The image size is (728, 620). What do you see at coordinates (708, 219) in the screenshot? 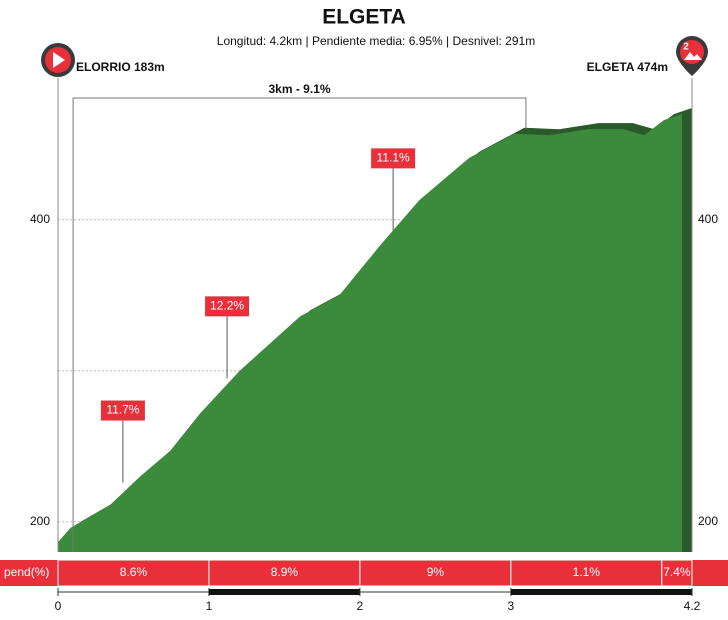
I see `y-tick-label-right: 400` at bounding box center [708, 219].